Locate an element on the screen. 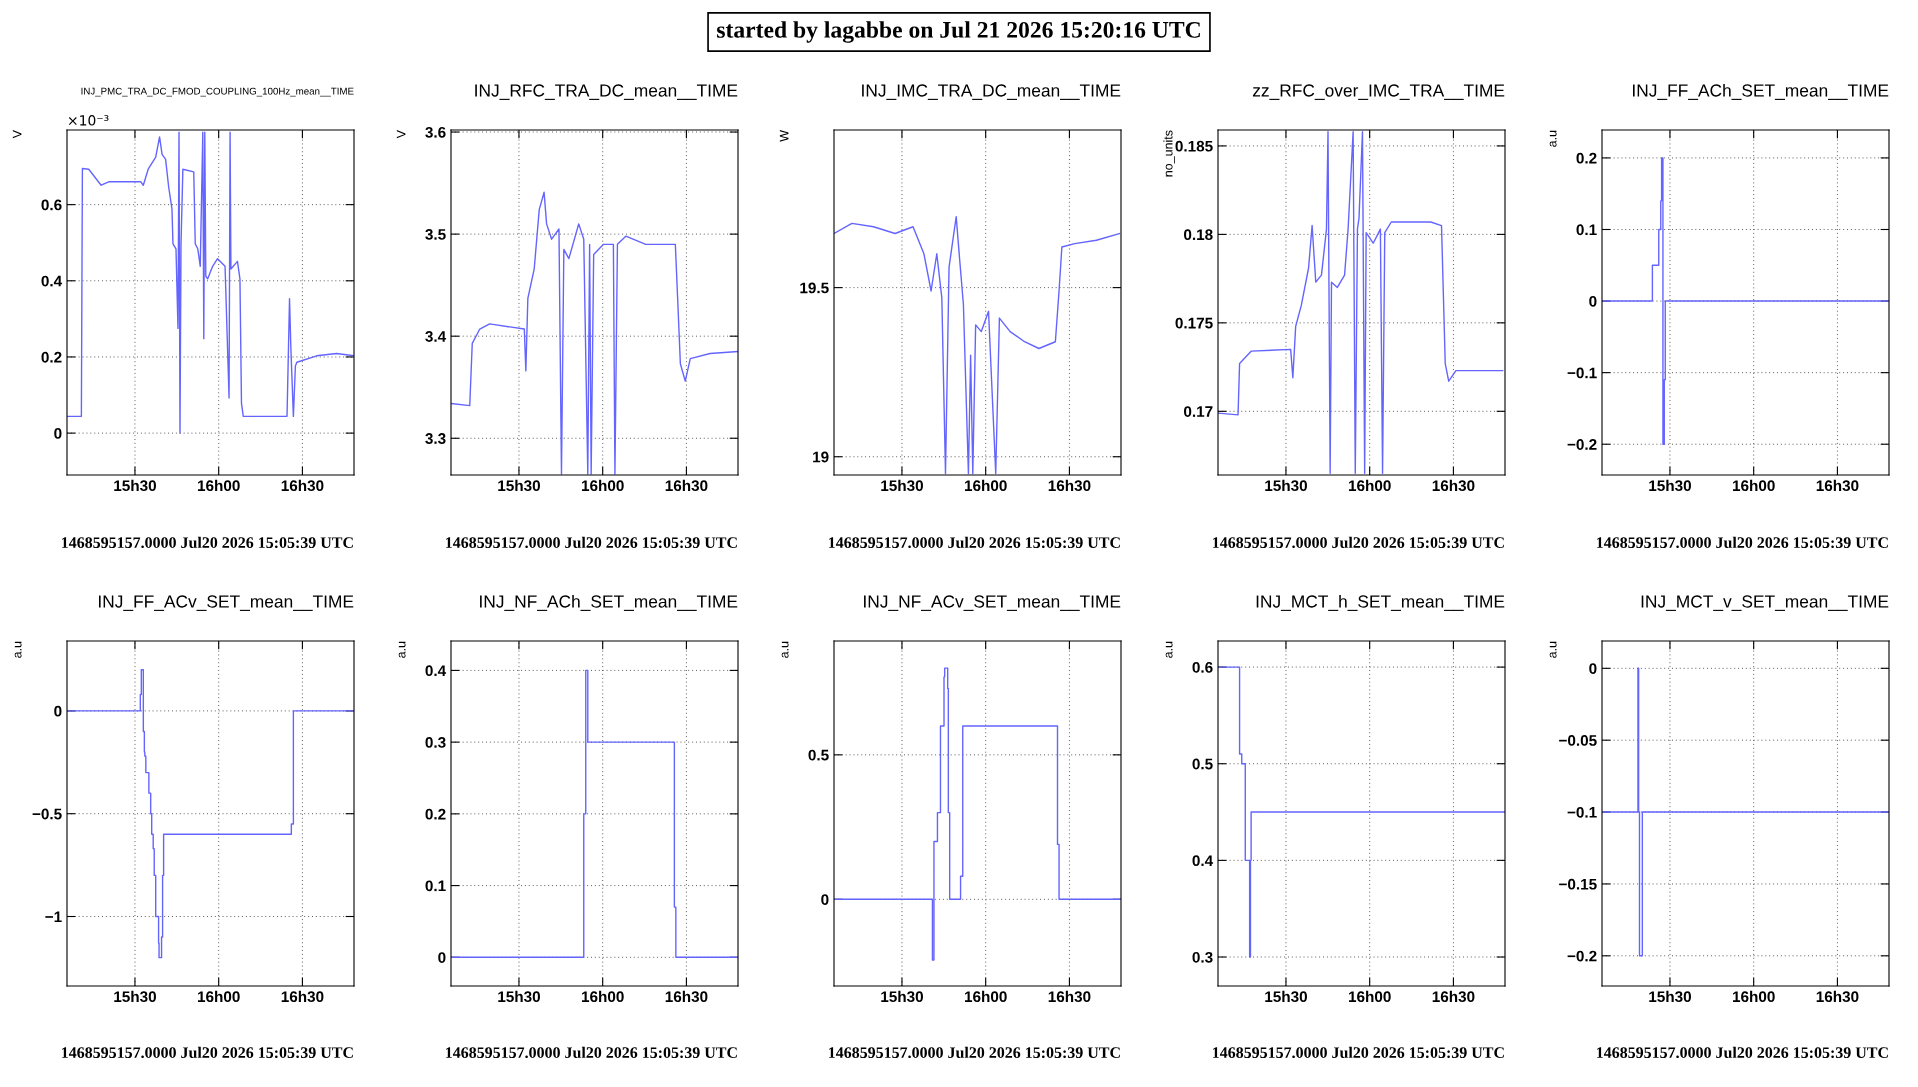 Image resolution: width=1918 pixels, height=1087 pixels. y-tick-label: 19 is located at coordinates (821, 457).